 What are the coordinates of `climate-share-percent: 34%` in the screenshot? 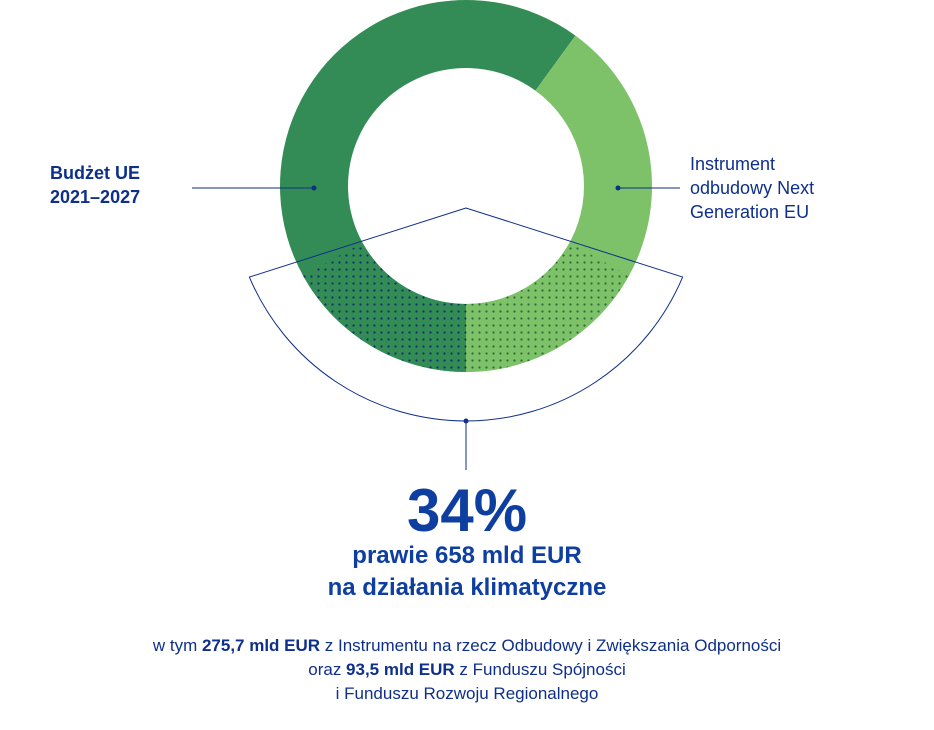 It's located at (467, 510).